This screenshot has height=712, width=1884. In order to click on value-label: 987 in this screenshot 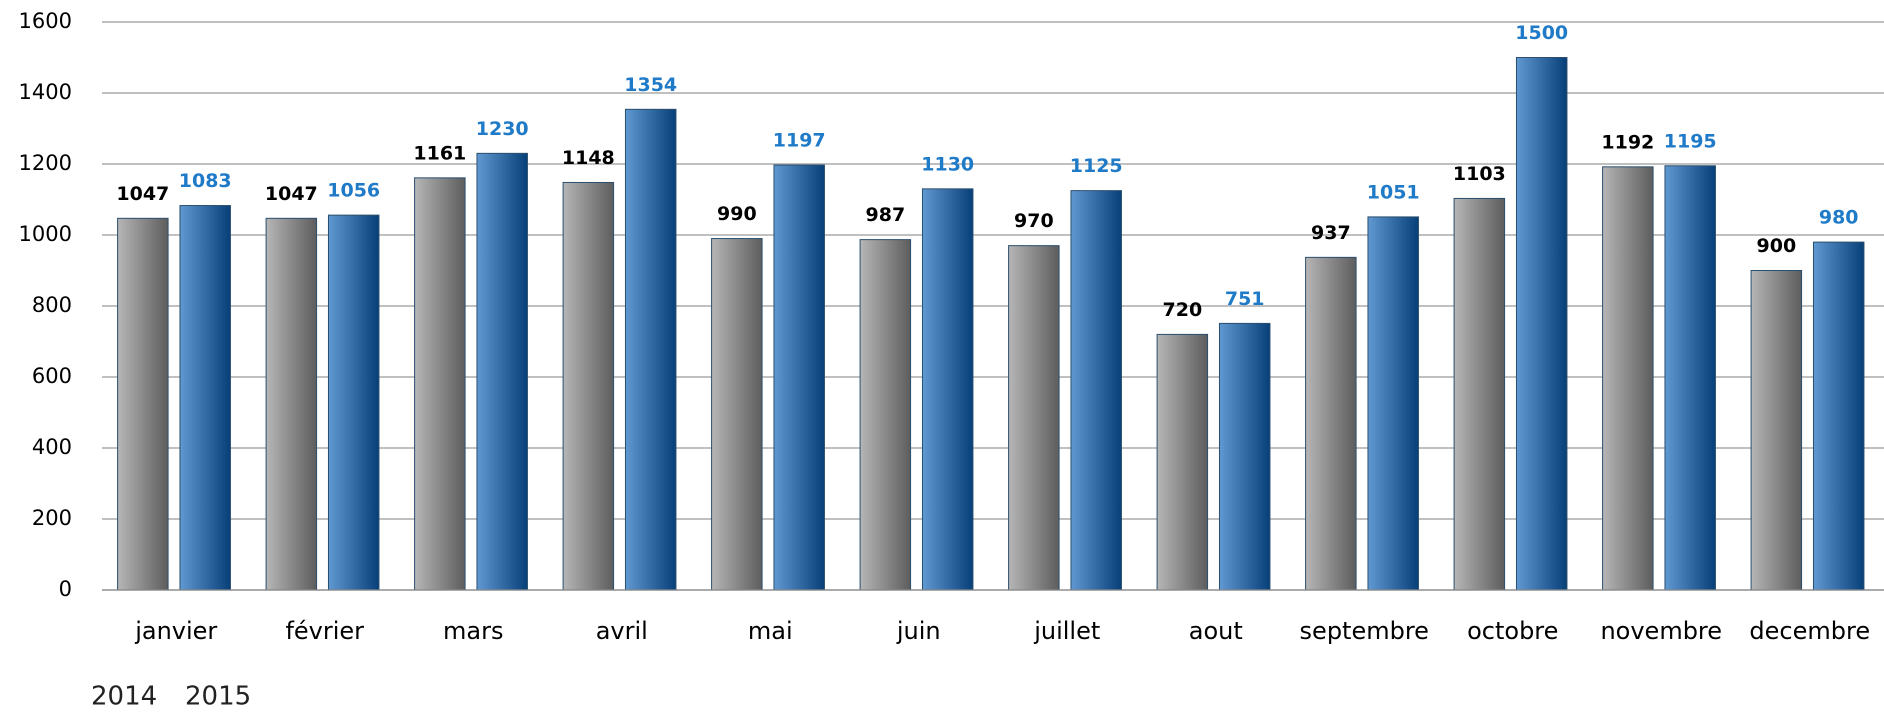, I will do `click(886, 215)`.